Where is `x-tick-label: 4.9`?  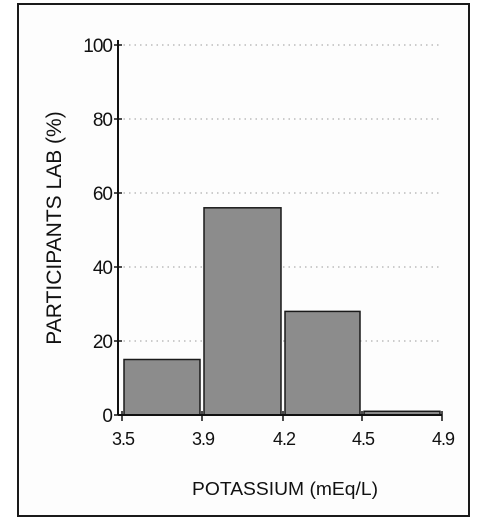 x-tick-label: 4.9 is located at coordinates (443, 439).